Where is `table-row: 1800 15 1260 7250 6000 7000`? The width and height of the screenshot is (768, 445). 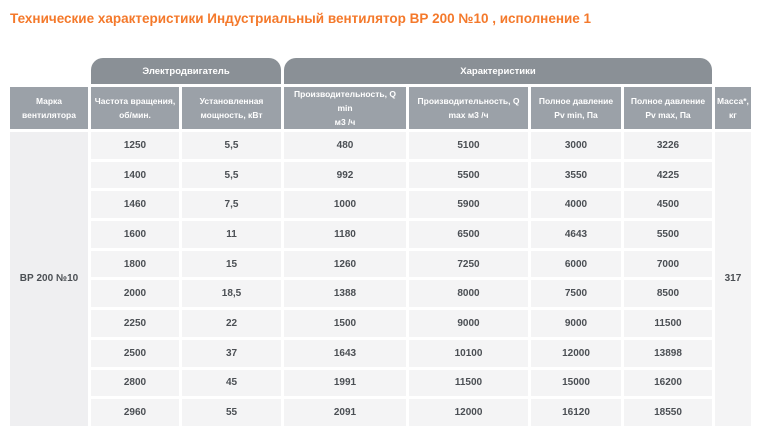 table-row: 1800 15 1260 7250 6000 7000 is located at coordinates (380, 264).